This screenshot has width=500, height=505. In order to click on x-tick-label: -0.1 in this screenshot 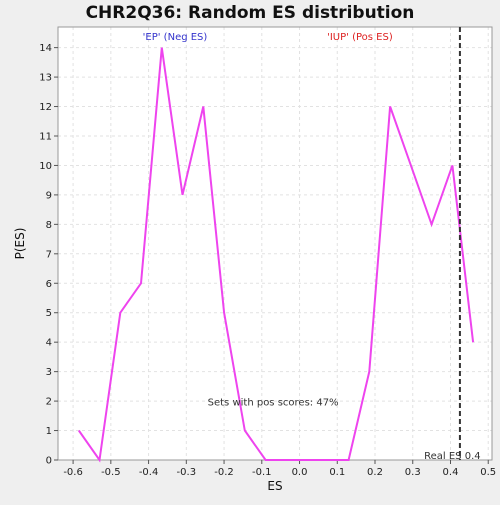, I will do `click(262, 472)`.